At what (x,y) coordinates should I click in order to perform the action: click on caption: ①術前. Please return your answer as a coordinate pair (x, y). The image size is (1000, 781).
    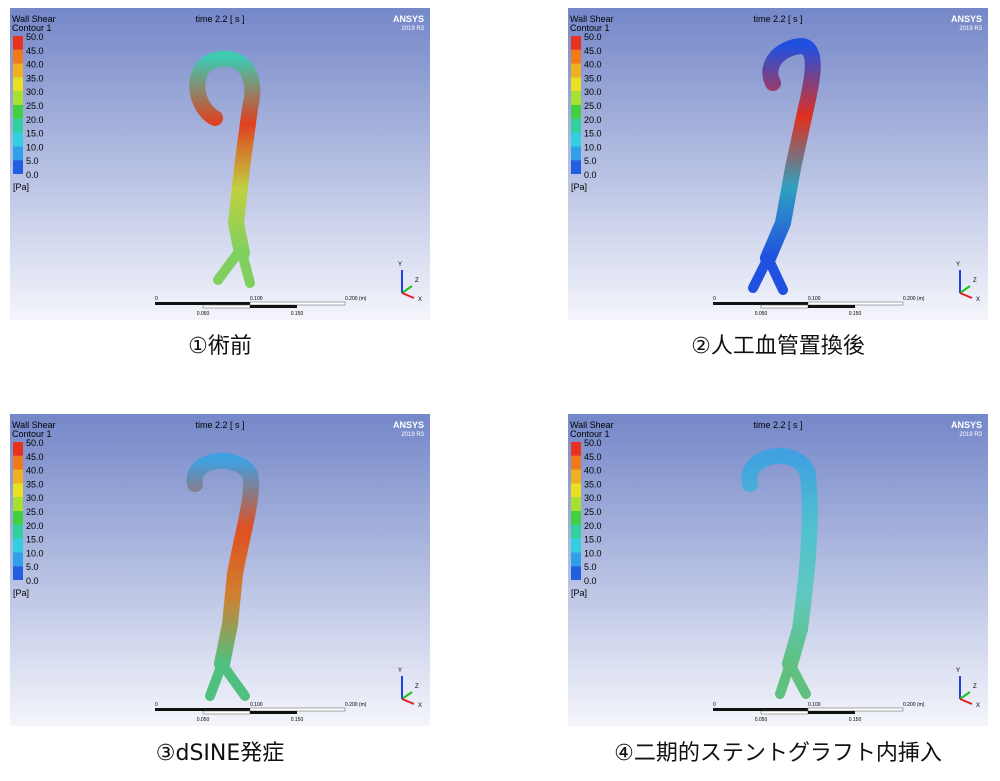
    Looking at the image, I should click on (220, 346).